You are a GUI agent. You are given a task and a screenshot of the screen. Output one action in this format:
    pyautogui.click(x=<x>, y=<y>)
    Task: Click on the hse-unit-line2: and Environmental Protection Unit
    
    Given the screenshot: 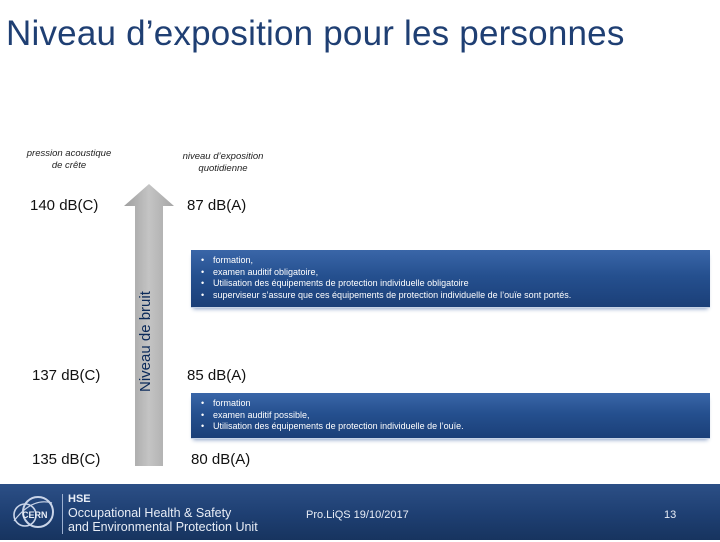 What is the action you would take?
    pyautogui.click(x=163, y=527)
    